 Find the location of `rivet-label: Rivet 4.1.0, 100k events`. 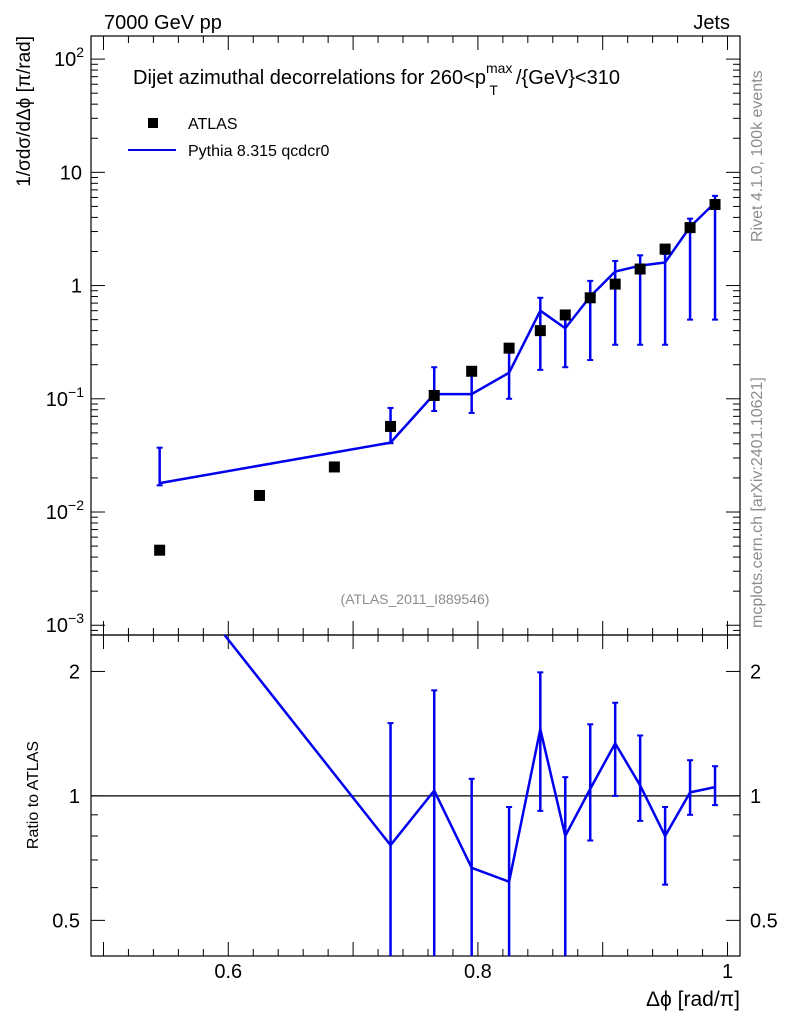

rivet-label: Rivet 4.1.0, 100k events is located at coordinates (757, 156).